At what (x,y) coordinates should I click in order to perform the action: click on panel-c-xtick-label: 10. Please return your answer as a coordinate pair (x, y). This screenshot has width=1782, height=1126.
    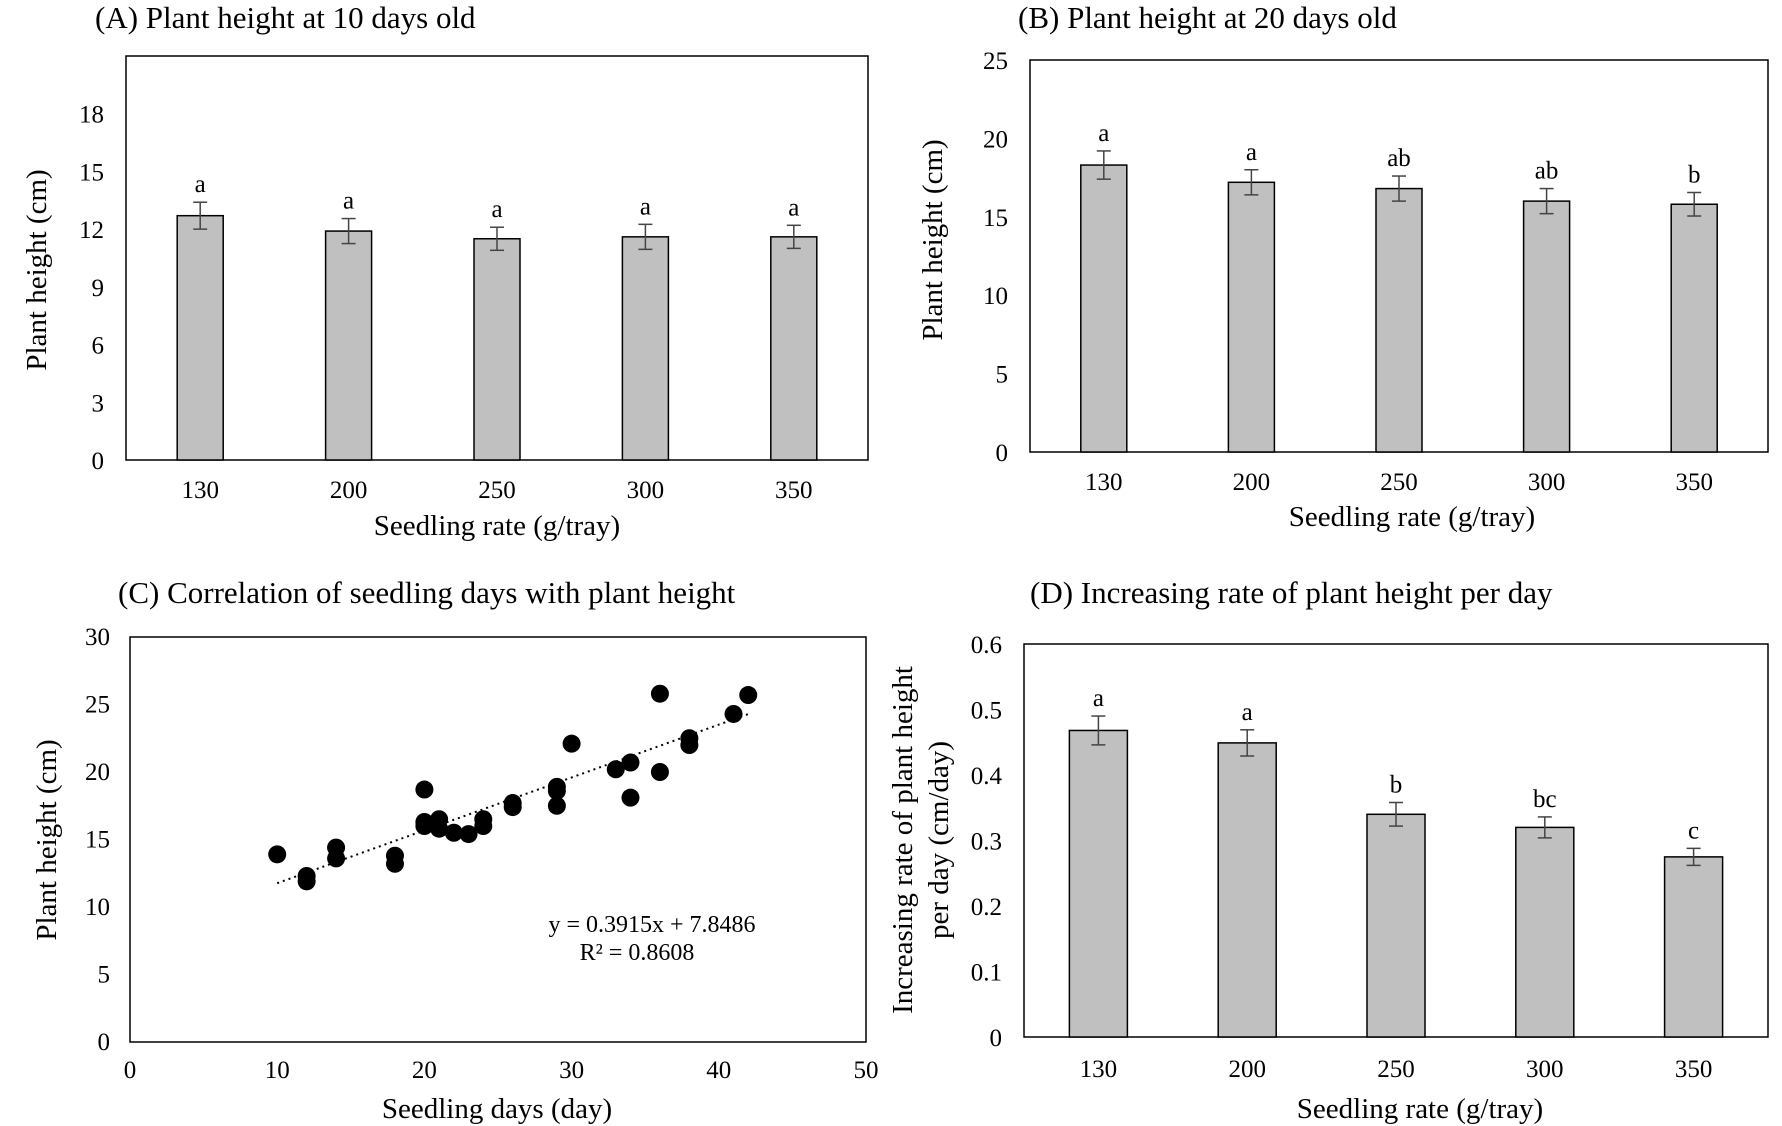
    Looking at the image, I should click on (277, 1070).